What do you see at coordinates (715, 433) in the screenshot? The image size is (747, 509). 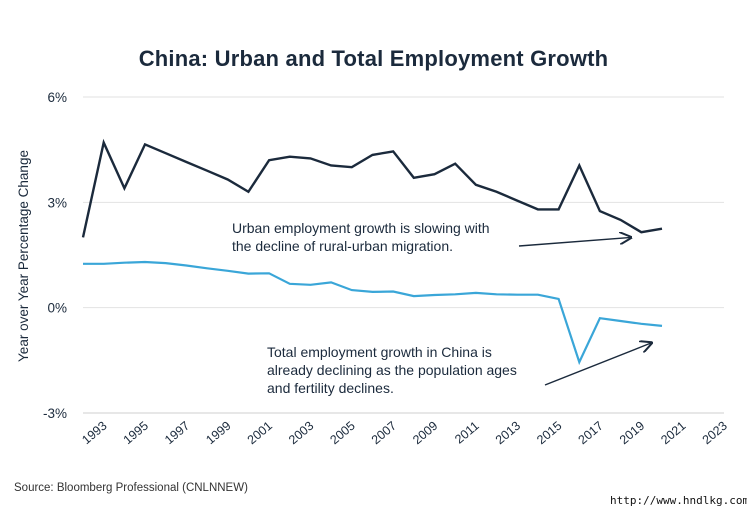 I see `x-tick-label: 2023` at bounding box center [715, 433].